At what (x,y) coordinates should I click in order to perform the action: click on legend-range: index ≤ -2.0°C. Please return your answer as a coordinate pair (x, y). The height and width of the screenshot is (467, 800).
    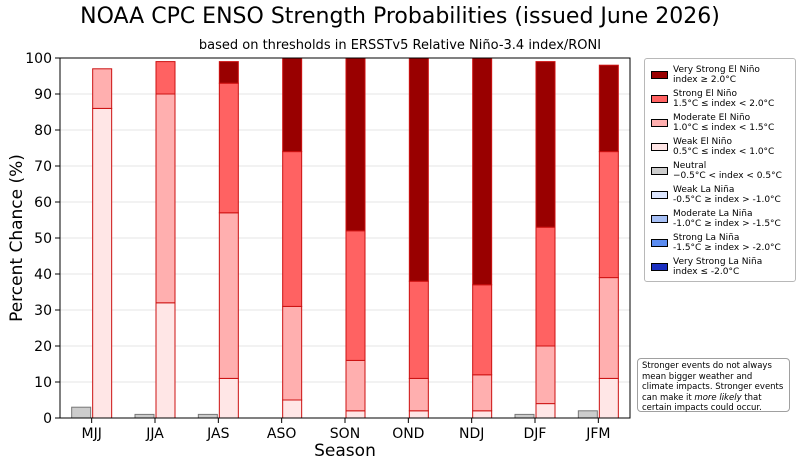
    Looking at the image, I should click on (706, 272).